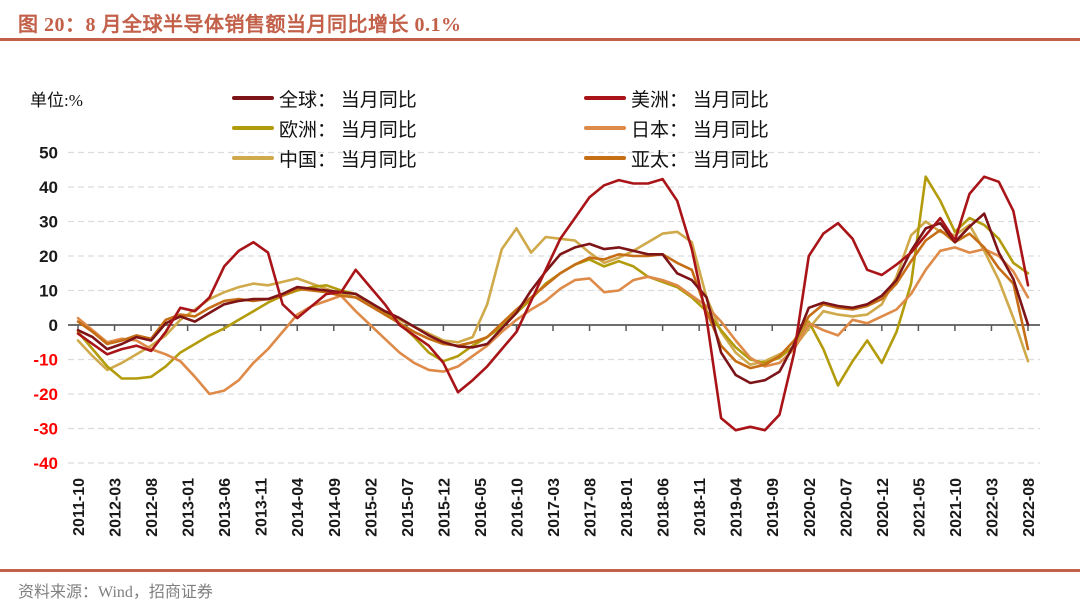 This screenshot has width=1080, height=609. What do you see at coordinates (348, 160) in the screenshot?
I see `legend-label: 中国： 当月同比` at bounding box center [348, 160].